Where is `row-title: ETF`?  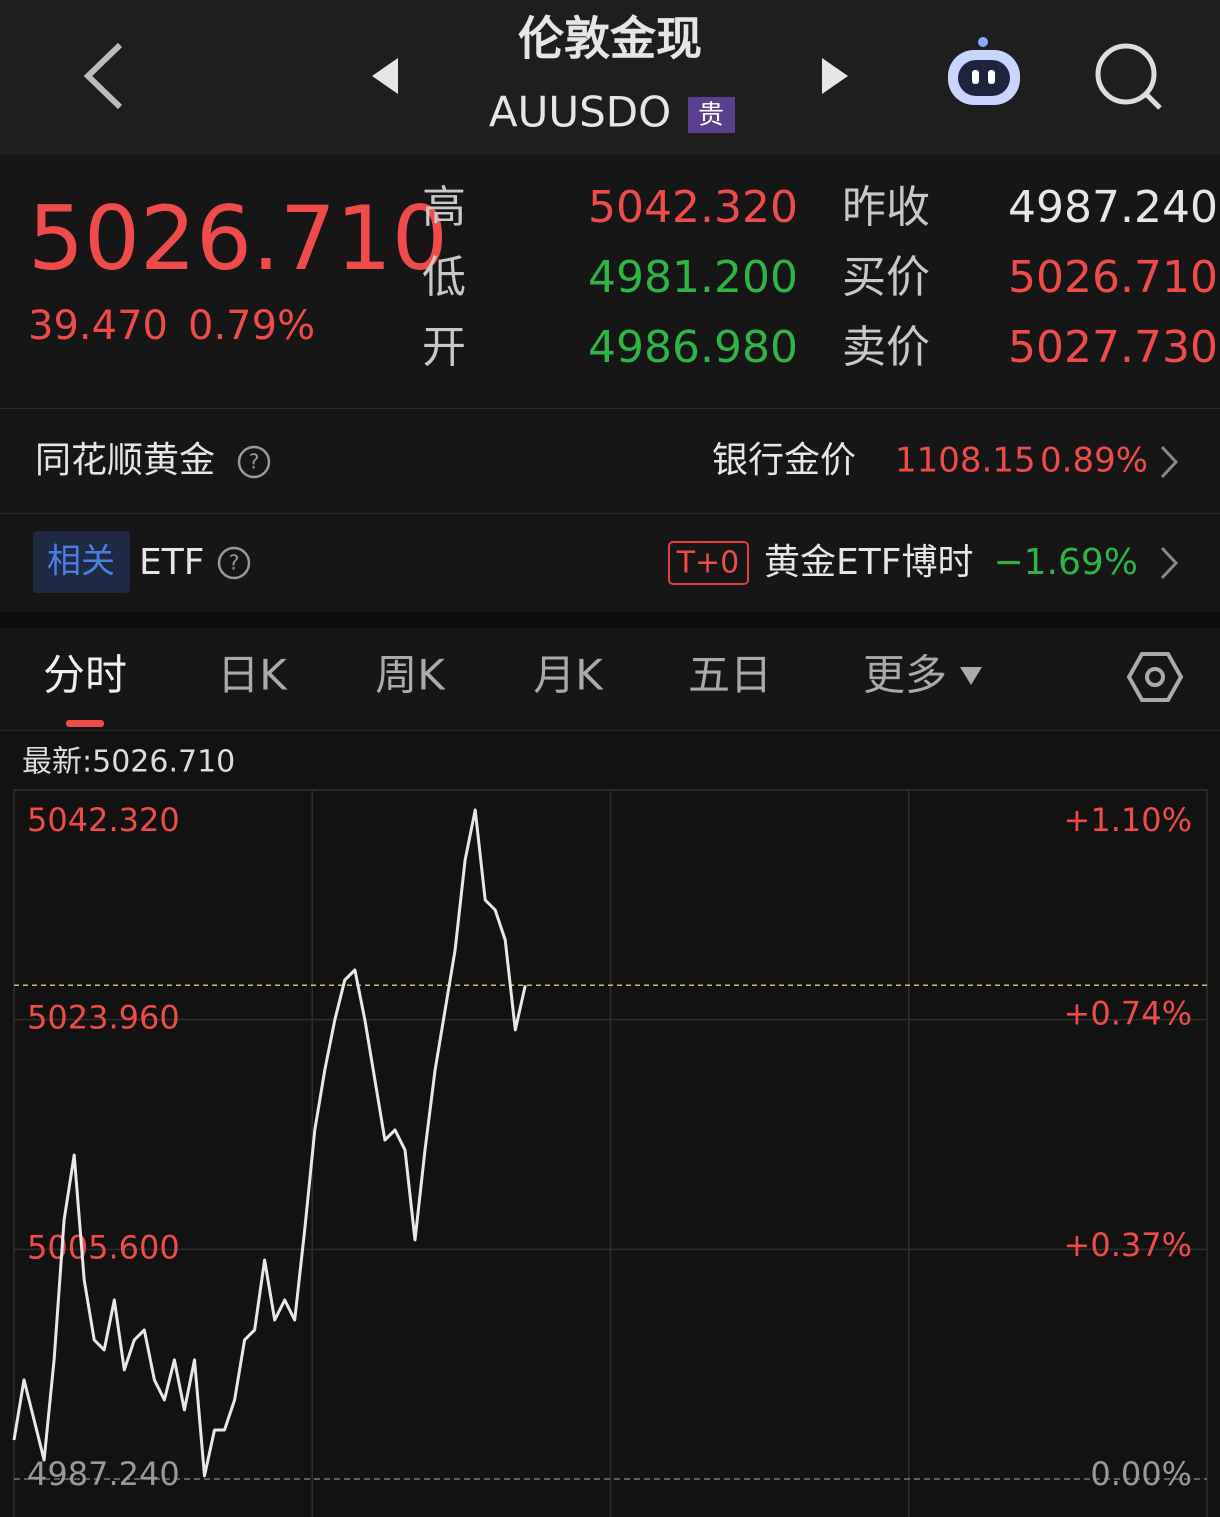 row-title: ETF is located at coordinates (171, 562).